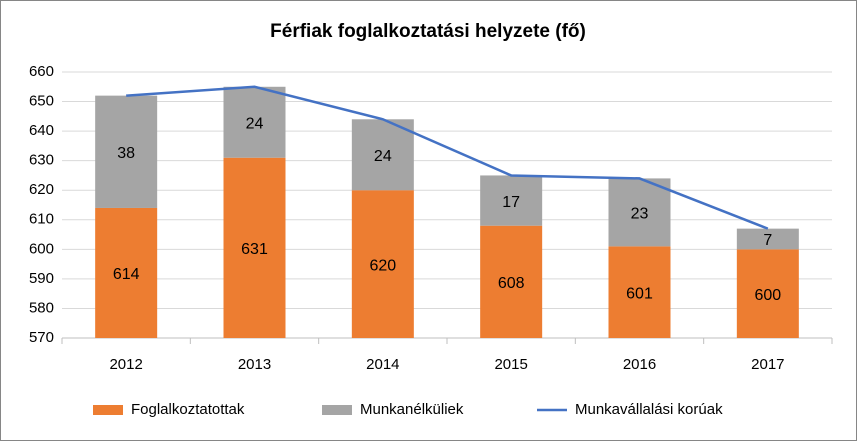  Describe the element at coordinates (428, 31) in the screenshot. I see `chart-title: Férfiak foglalkoztatási helyzete (fő)` at that location.